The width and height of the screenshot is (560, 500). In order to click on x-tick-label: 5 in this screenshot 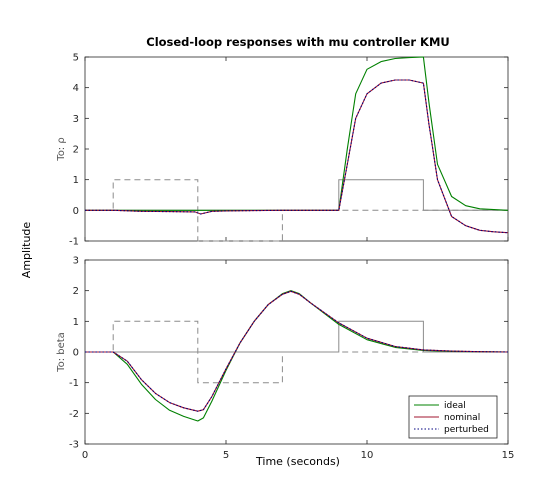, I will do `click(226, 455)`.